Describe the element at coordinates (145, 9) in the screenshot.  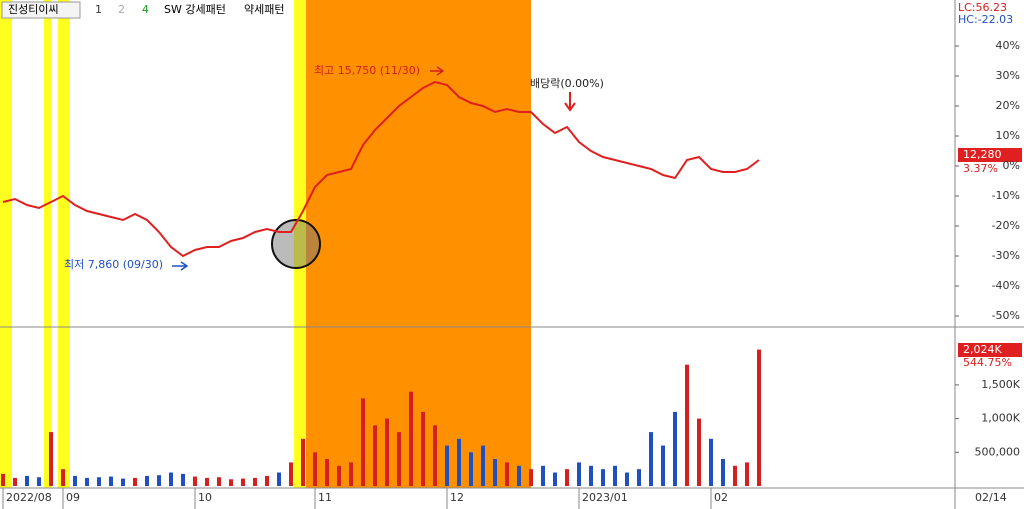
I see `option: 4` at that location.